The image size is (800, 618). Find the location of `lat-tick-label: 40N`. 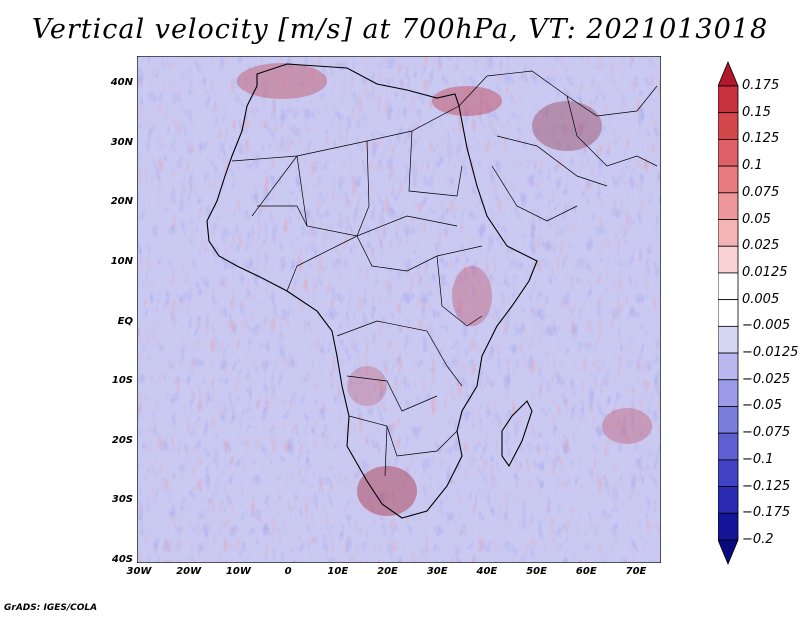

lat-tick-label: 40N is located at coordinates (121, 82).